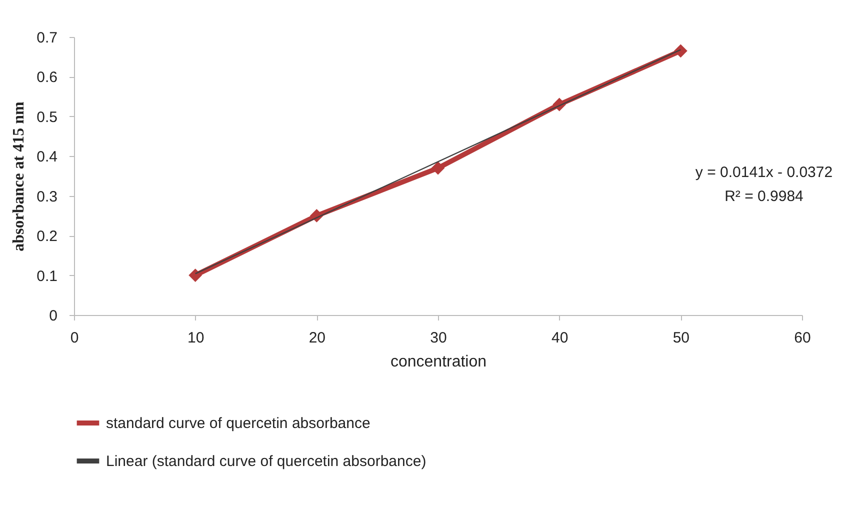 This screenshot has width=862, height=512. Describe the element at coordinates (47, 157) in the screenshot. I see `y-tick-label: 0.4` at that location.